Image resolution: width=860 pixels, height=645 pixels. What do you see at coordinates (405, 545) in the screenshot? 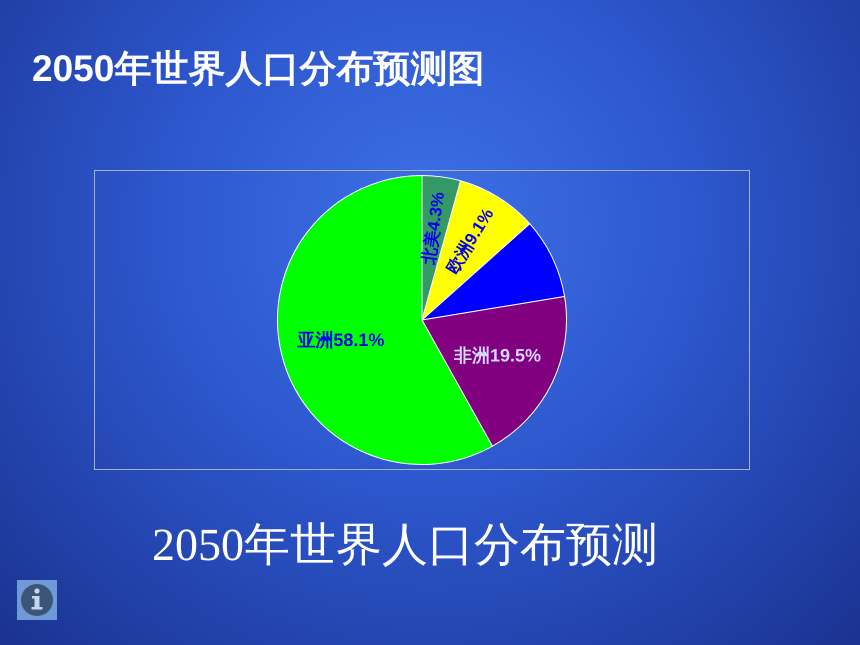
I see `text: 2050年世界人口分布预测` at bounding box center [405, 545].